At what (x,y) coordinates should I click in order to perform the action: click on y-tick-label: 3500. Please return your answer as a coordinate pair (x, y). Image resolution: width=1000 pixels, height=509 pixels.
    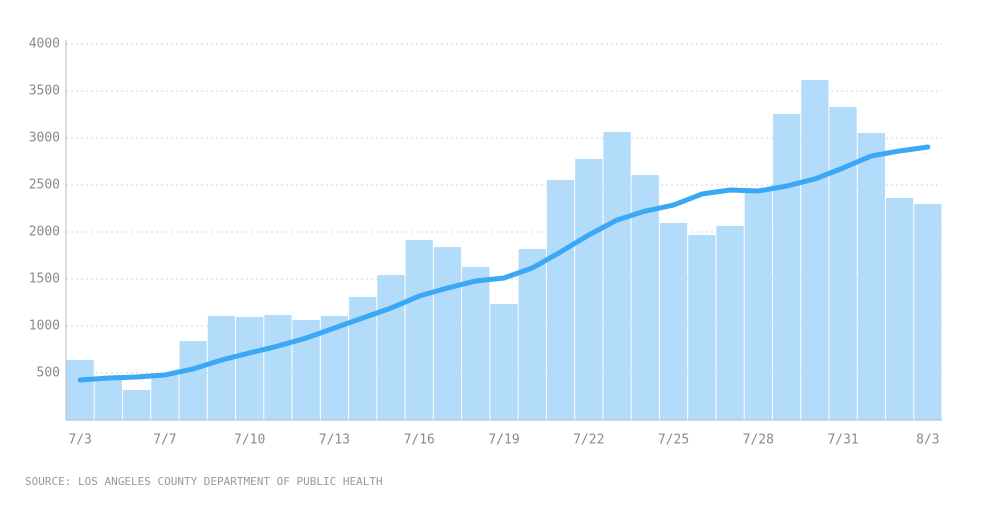
    Looking at the image, I should click on (44, 91).